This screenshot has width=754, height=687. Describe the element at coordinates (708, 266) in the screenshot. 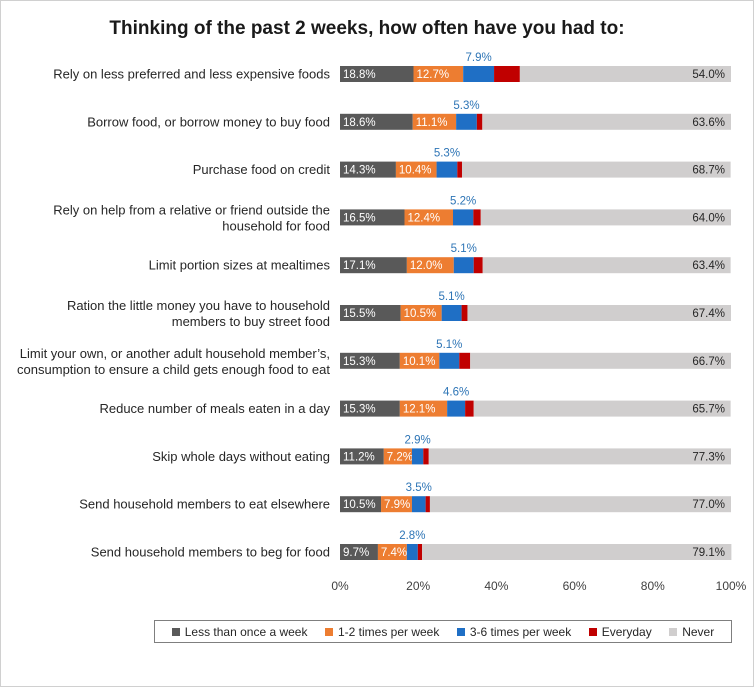

I see `data-label: 63.4%` at that location.